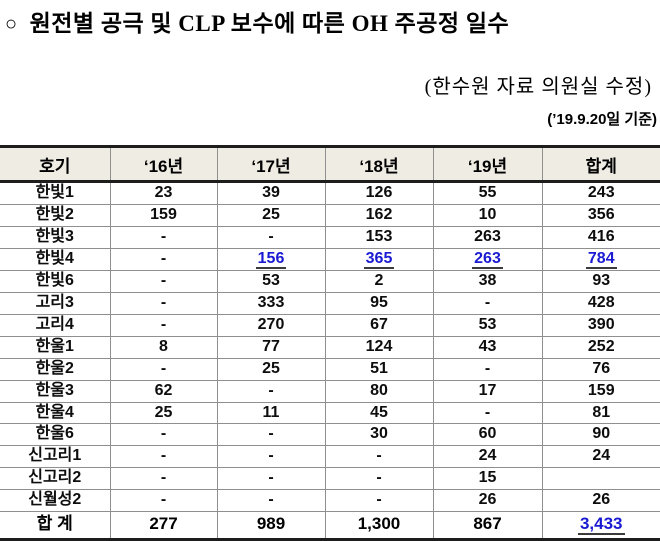  Describe the element at coordinates (378, 391) in the screenshot. I see `value-cell: 80` at that location.